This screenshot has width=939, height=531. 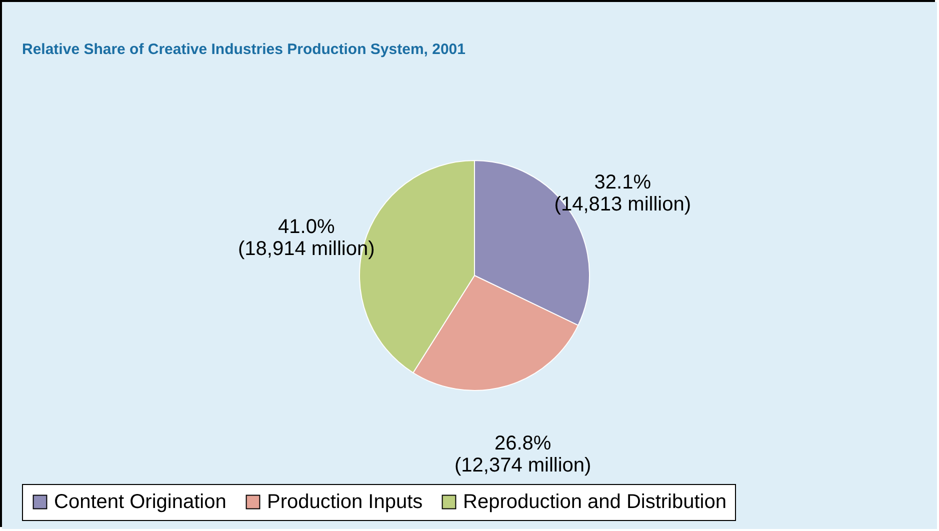 What do you see at coordinates (244, 49) in the screenshot?
I see `chart-title: Relative Share of Creative Industries Production System, 2001` at bounding box center [244, 49].